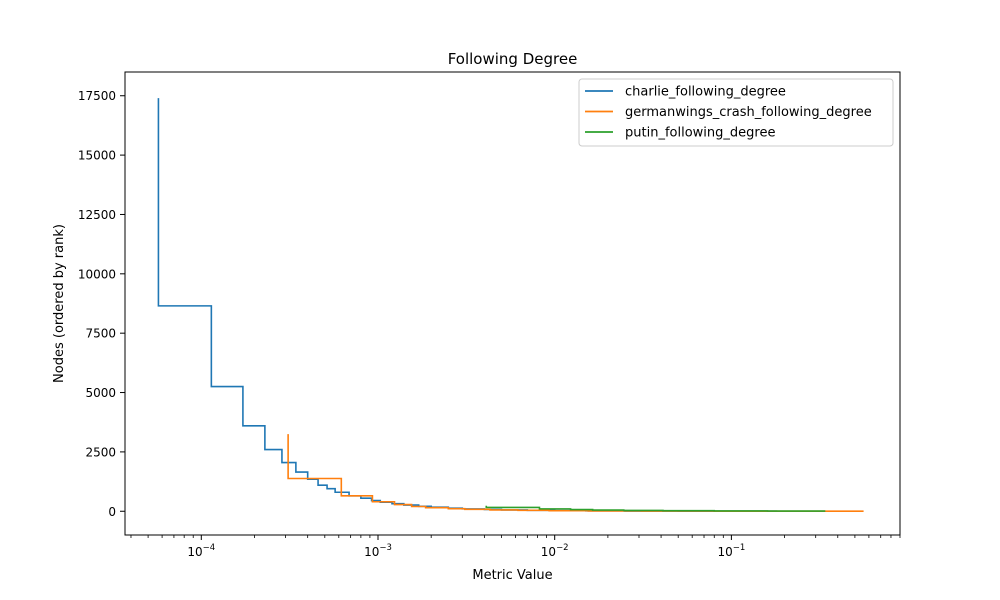  I want to click on legend-label-2: putin_following_degree, so click(700, 133).